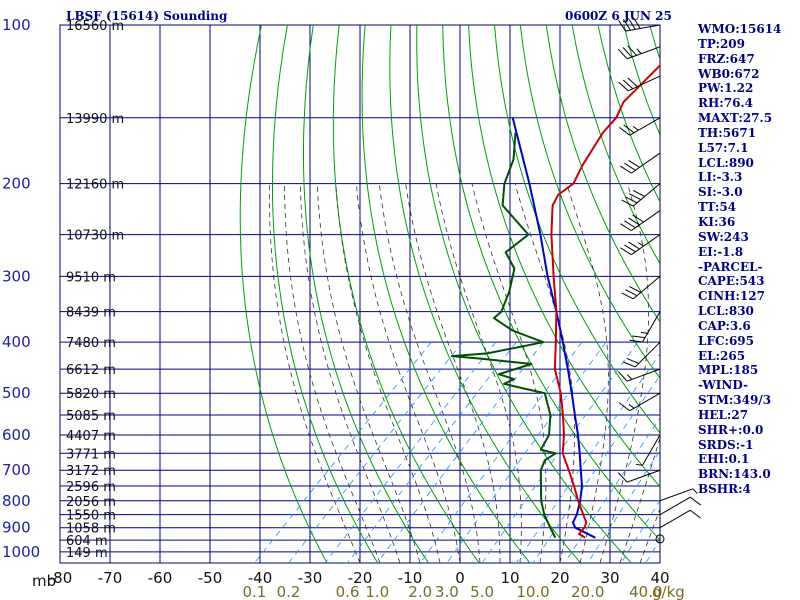 Image resolution: width=800 pixels, height=600 pixels. What do you see at coordinates (509, 578) in the screenshot?
I see `temperature-tick-label: 10` at bounding box center [509, 578].